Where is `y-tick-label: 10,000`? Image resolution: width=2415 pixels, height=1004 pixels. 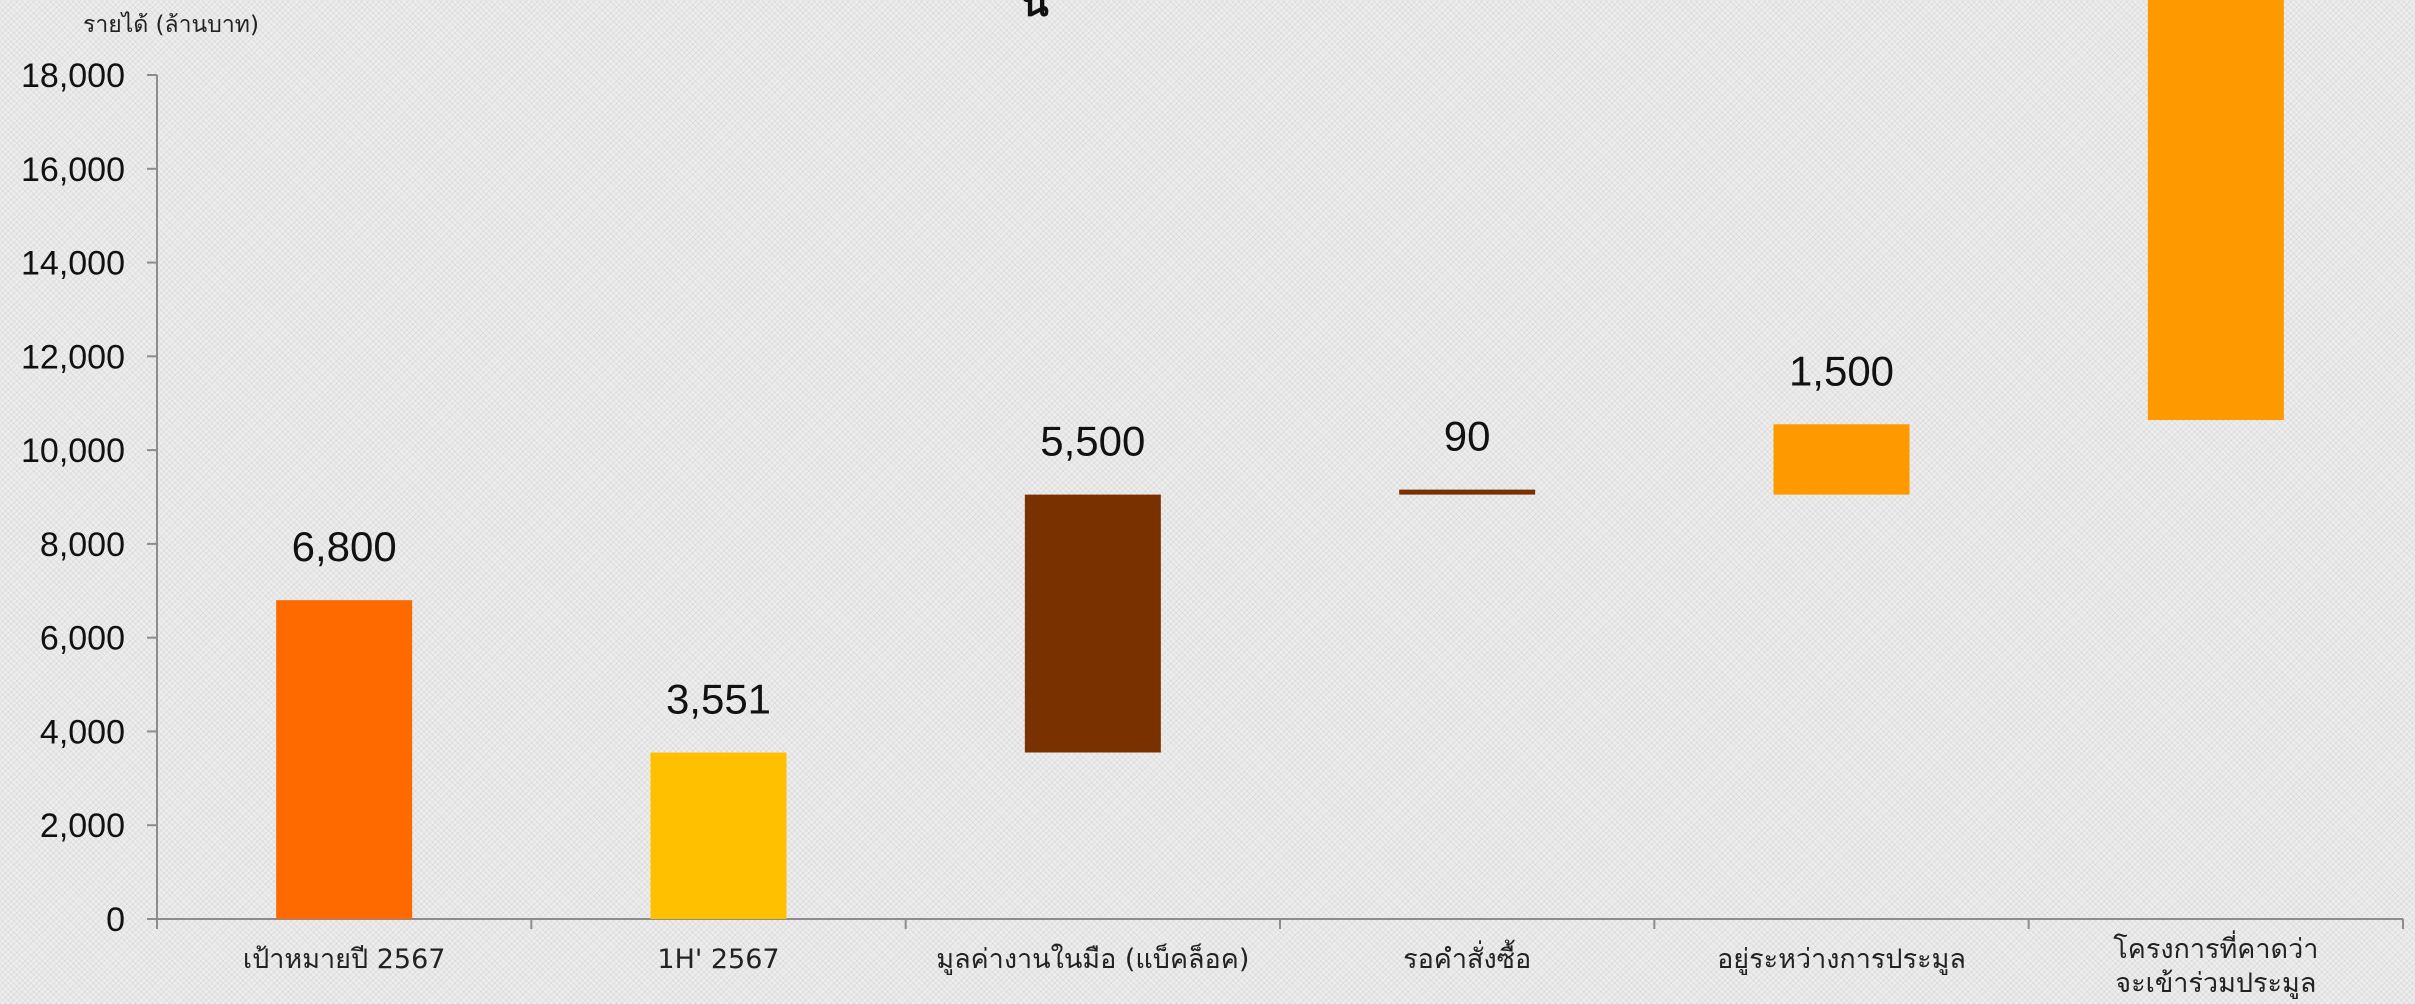
y-tick-label: 10,000 is located at coordinates (73, 451).